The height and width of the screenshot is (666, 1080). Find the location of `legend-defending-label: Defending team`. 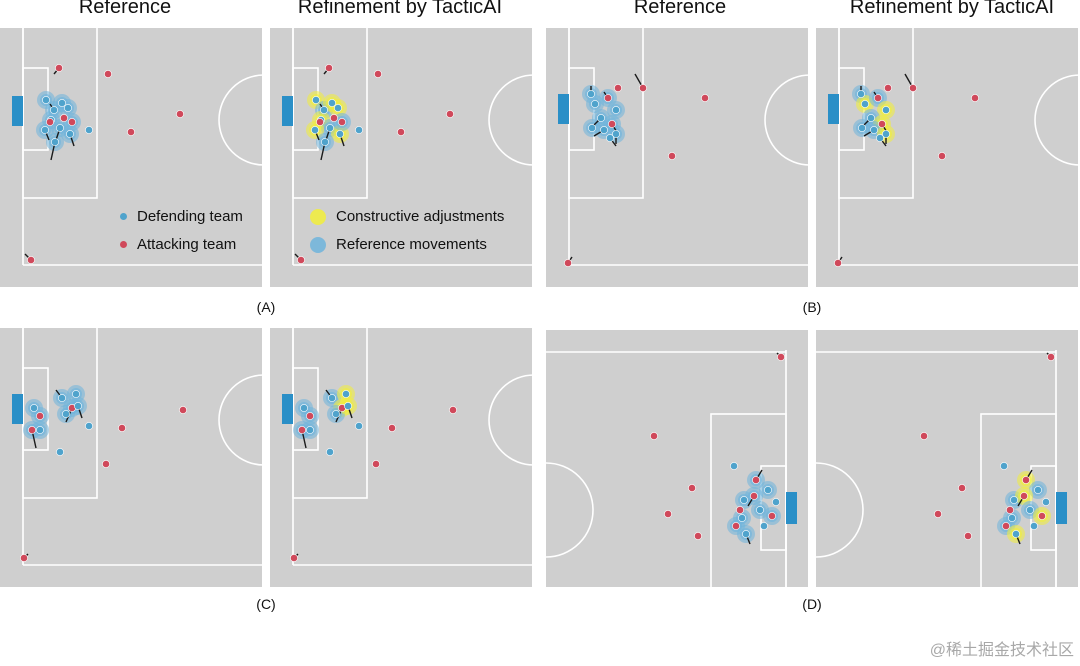

legend-defending-label: Defending team is located at coordinates (190, 216).